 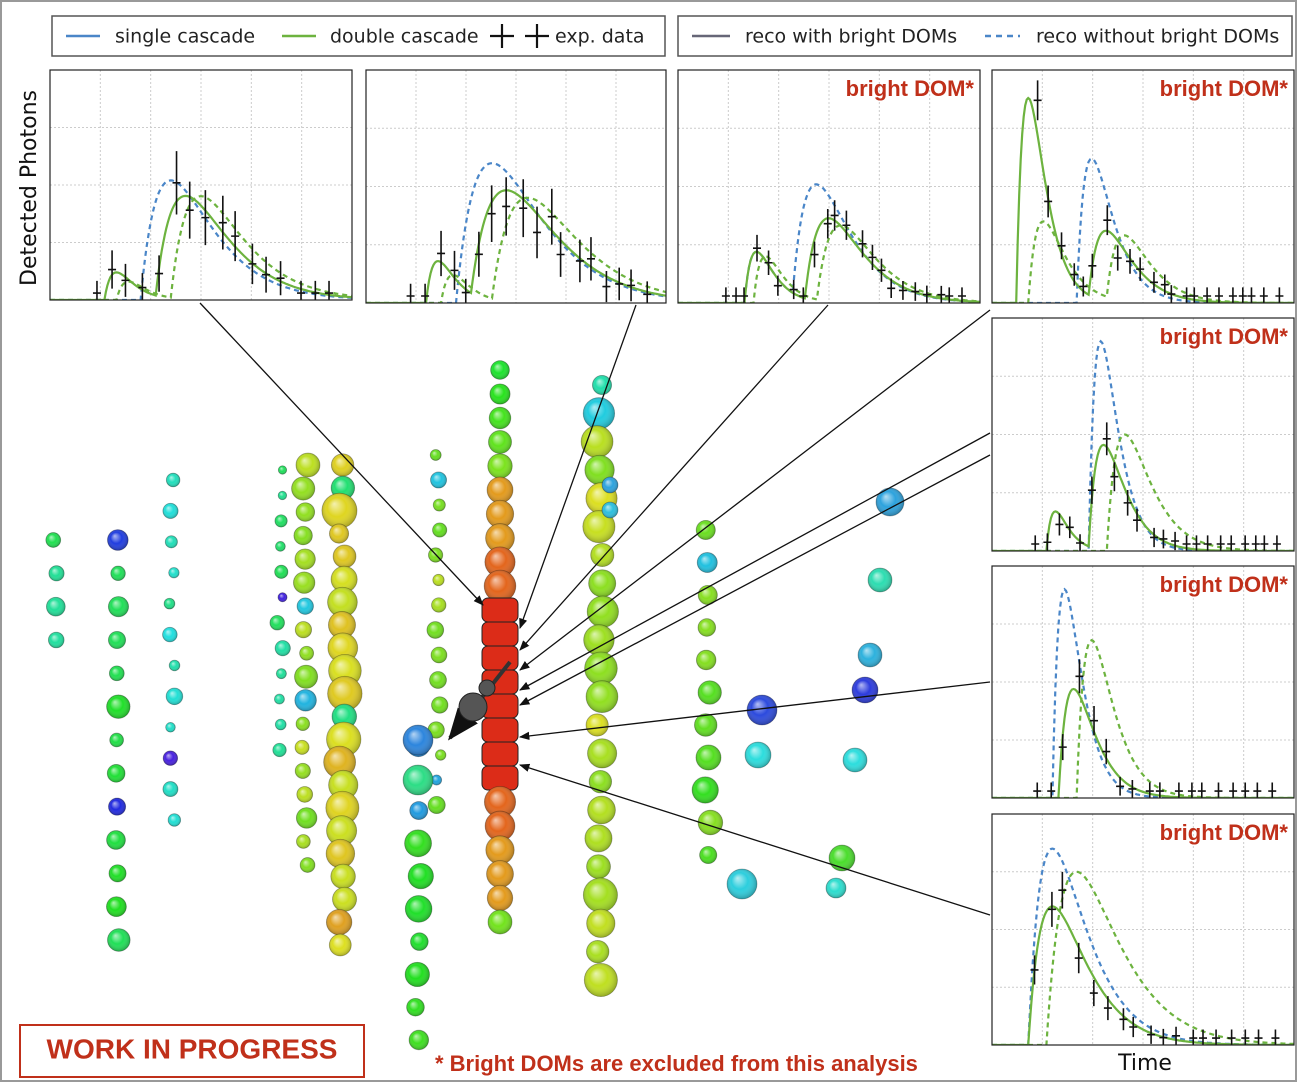 I want to click on legend-entry: single cascade, so click(x=185, y=37).